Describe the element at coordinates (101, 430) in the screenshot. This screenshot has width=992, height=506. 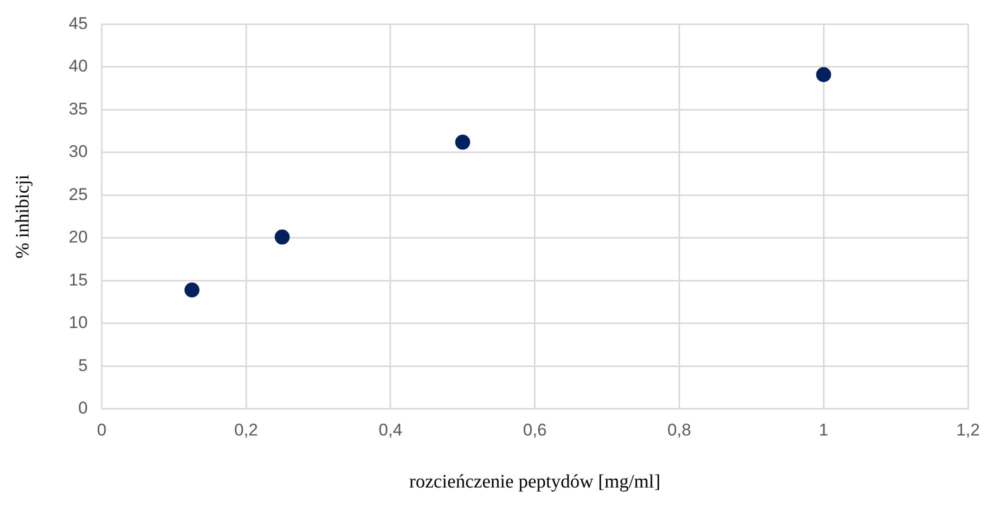
I see `x-tick-label: 0` at that location.